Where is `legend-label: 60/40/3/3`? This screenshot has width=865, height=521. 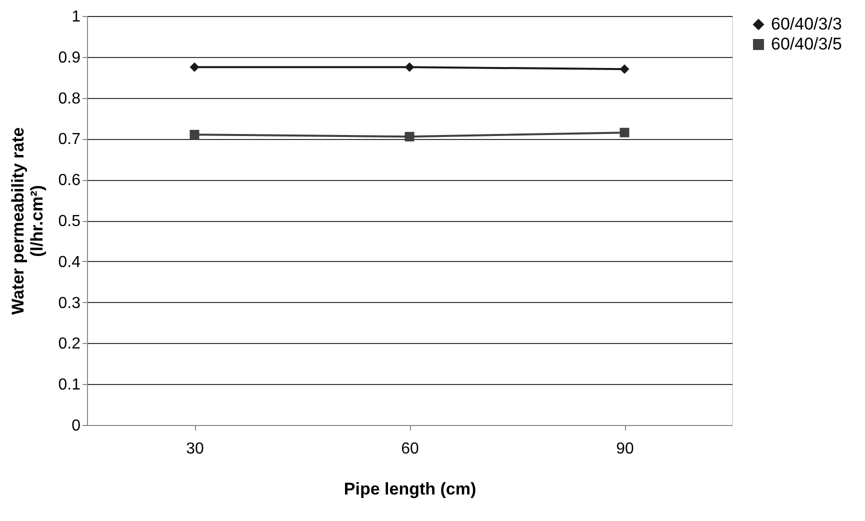
legend-label: 60/40/3/3 is located at coordinates (806, 24).